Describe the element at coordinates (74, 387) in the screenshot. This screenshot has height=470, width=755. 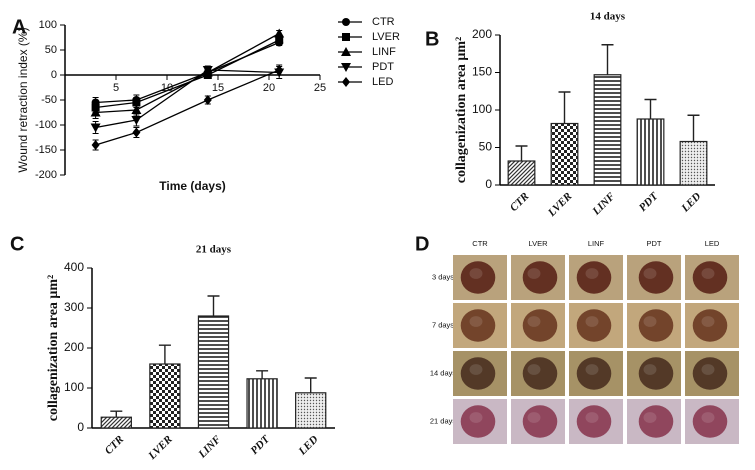
I see `y-tick-label: 100` at that location.